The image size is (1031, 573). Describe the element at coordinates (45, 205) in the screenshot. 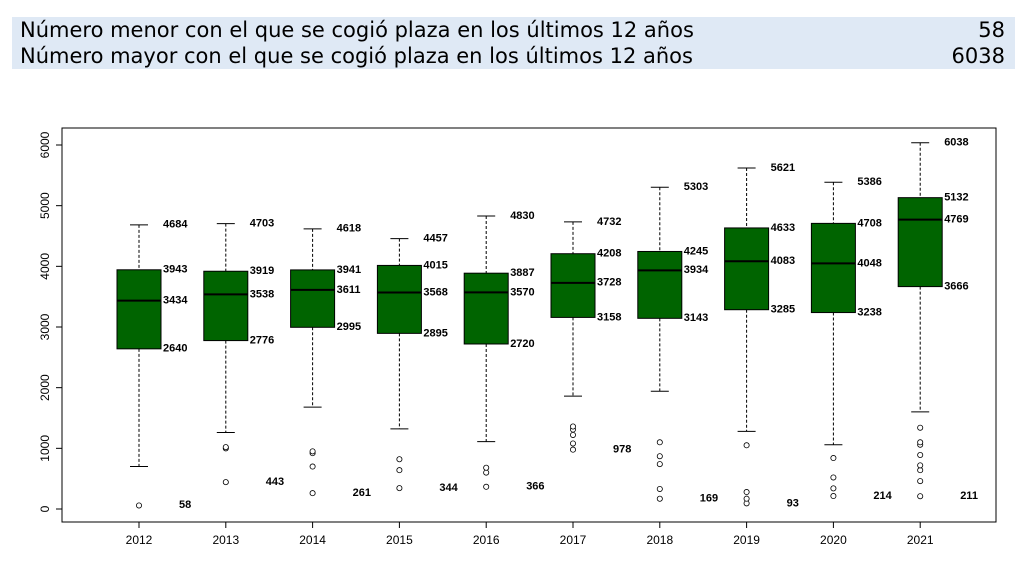

I see `y-tick-label: 5000` at that location.